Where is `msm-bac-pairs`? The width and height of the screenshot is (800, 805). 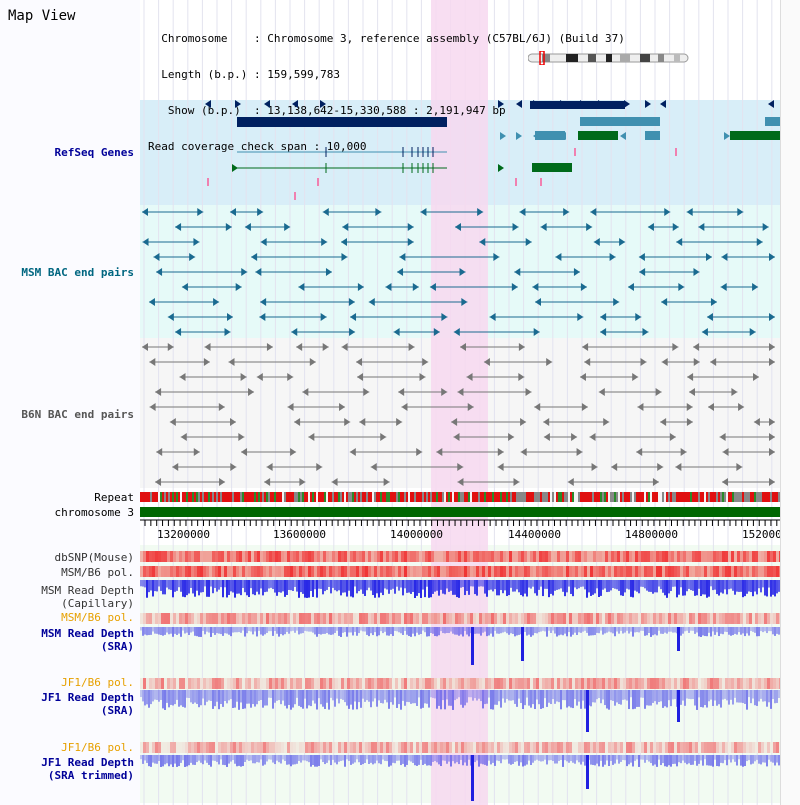 msm-bac-pairs is located at coordinates (458, 272).